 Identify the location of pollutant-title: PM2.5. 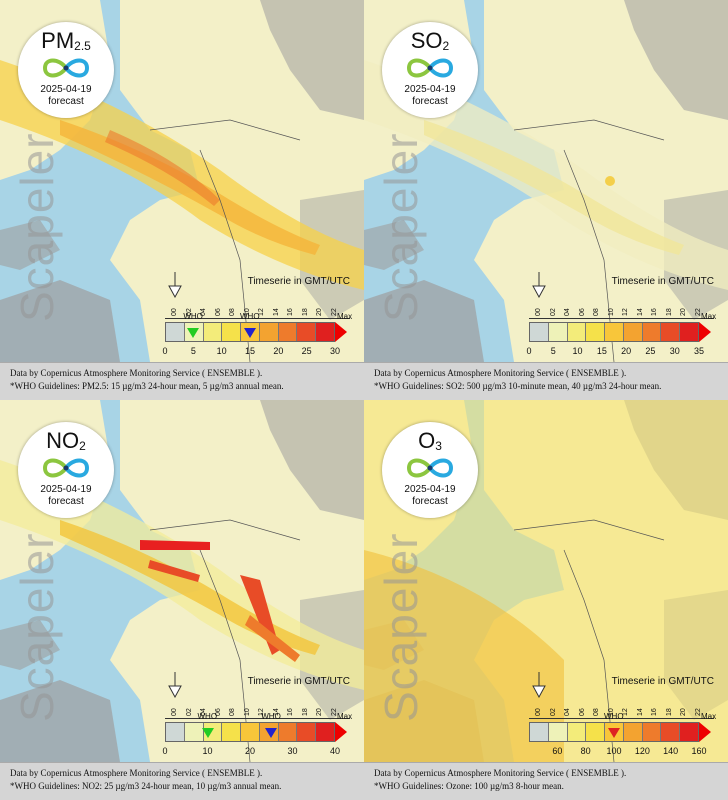
(66, 40).